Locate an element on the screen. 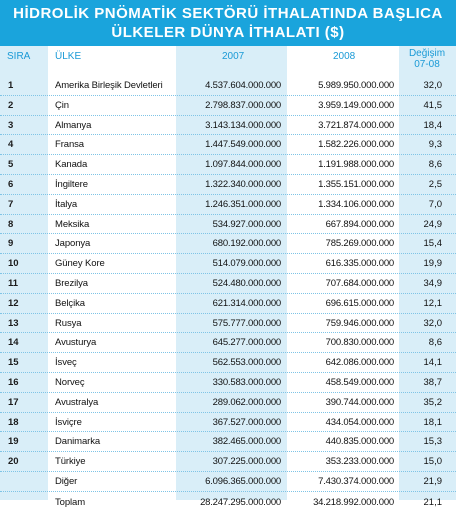  total-2008: 34.218.992.000.000 is located at coordinates (353, 502).